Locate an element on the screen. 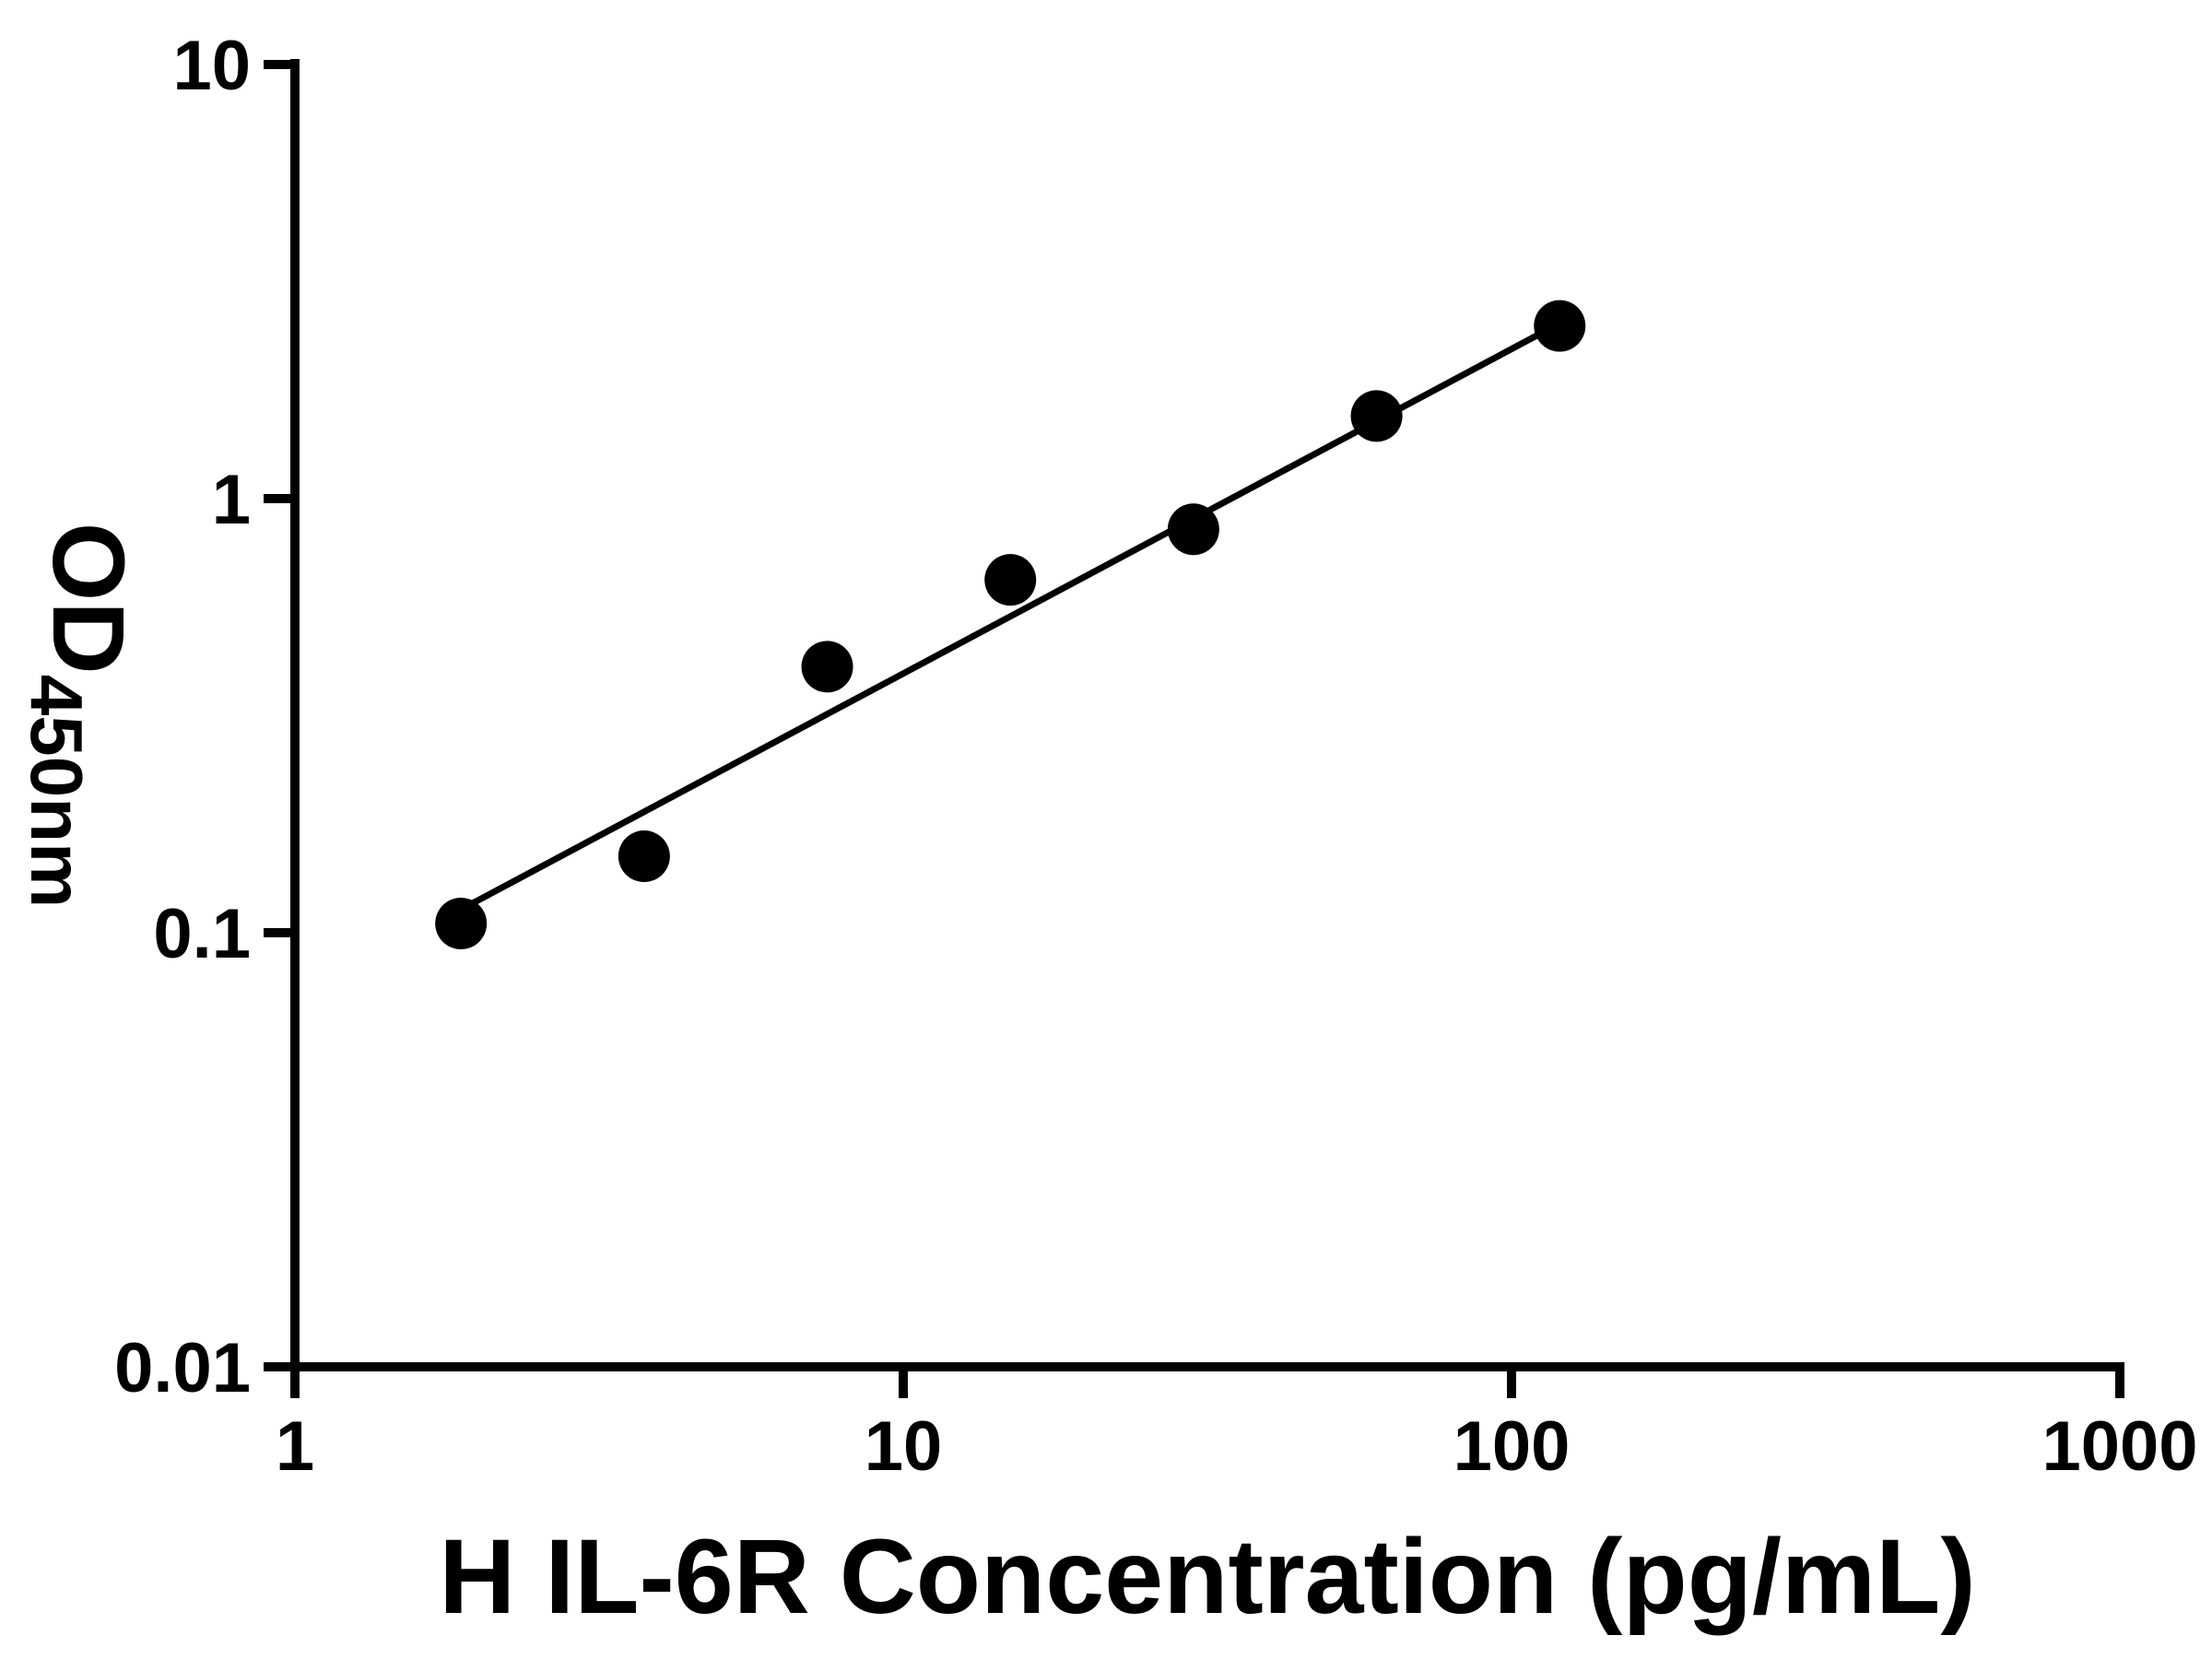 Image resolution: width=2212 pixels, height=1659 pixels. y-axis-title: OD450nm is located at coordinates (80, 715).